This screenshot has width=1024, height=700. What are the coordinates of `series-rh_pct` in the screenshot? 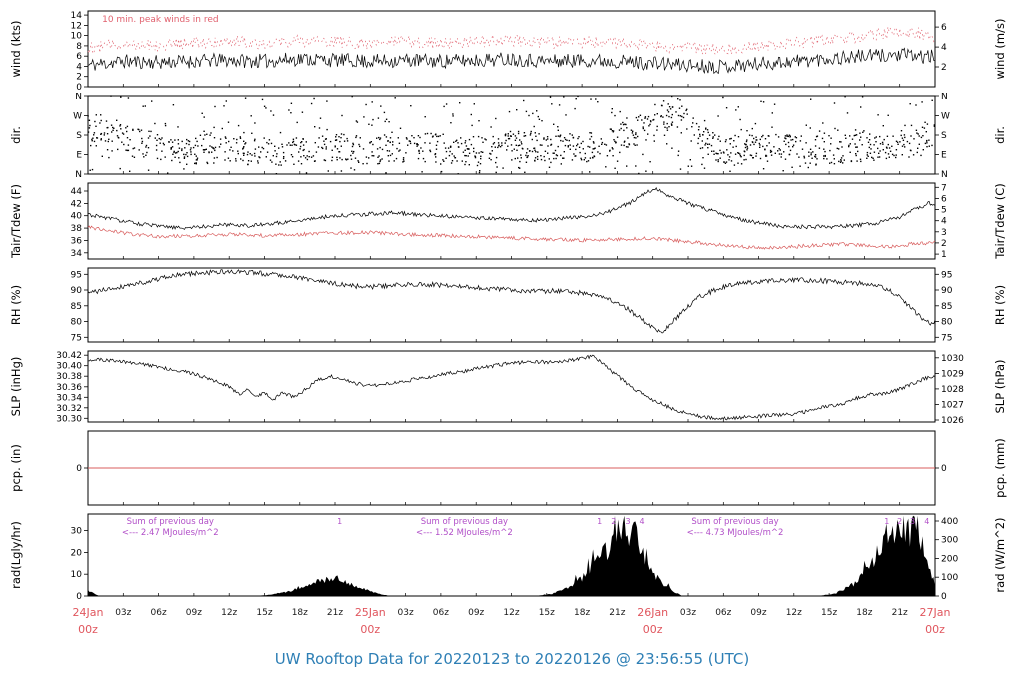 It's located at (511, 301).